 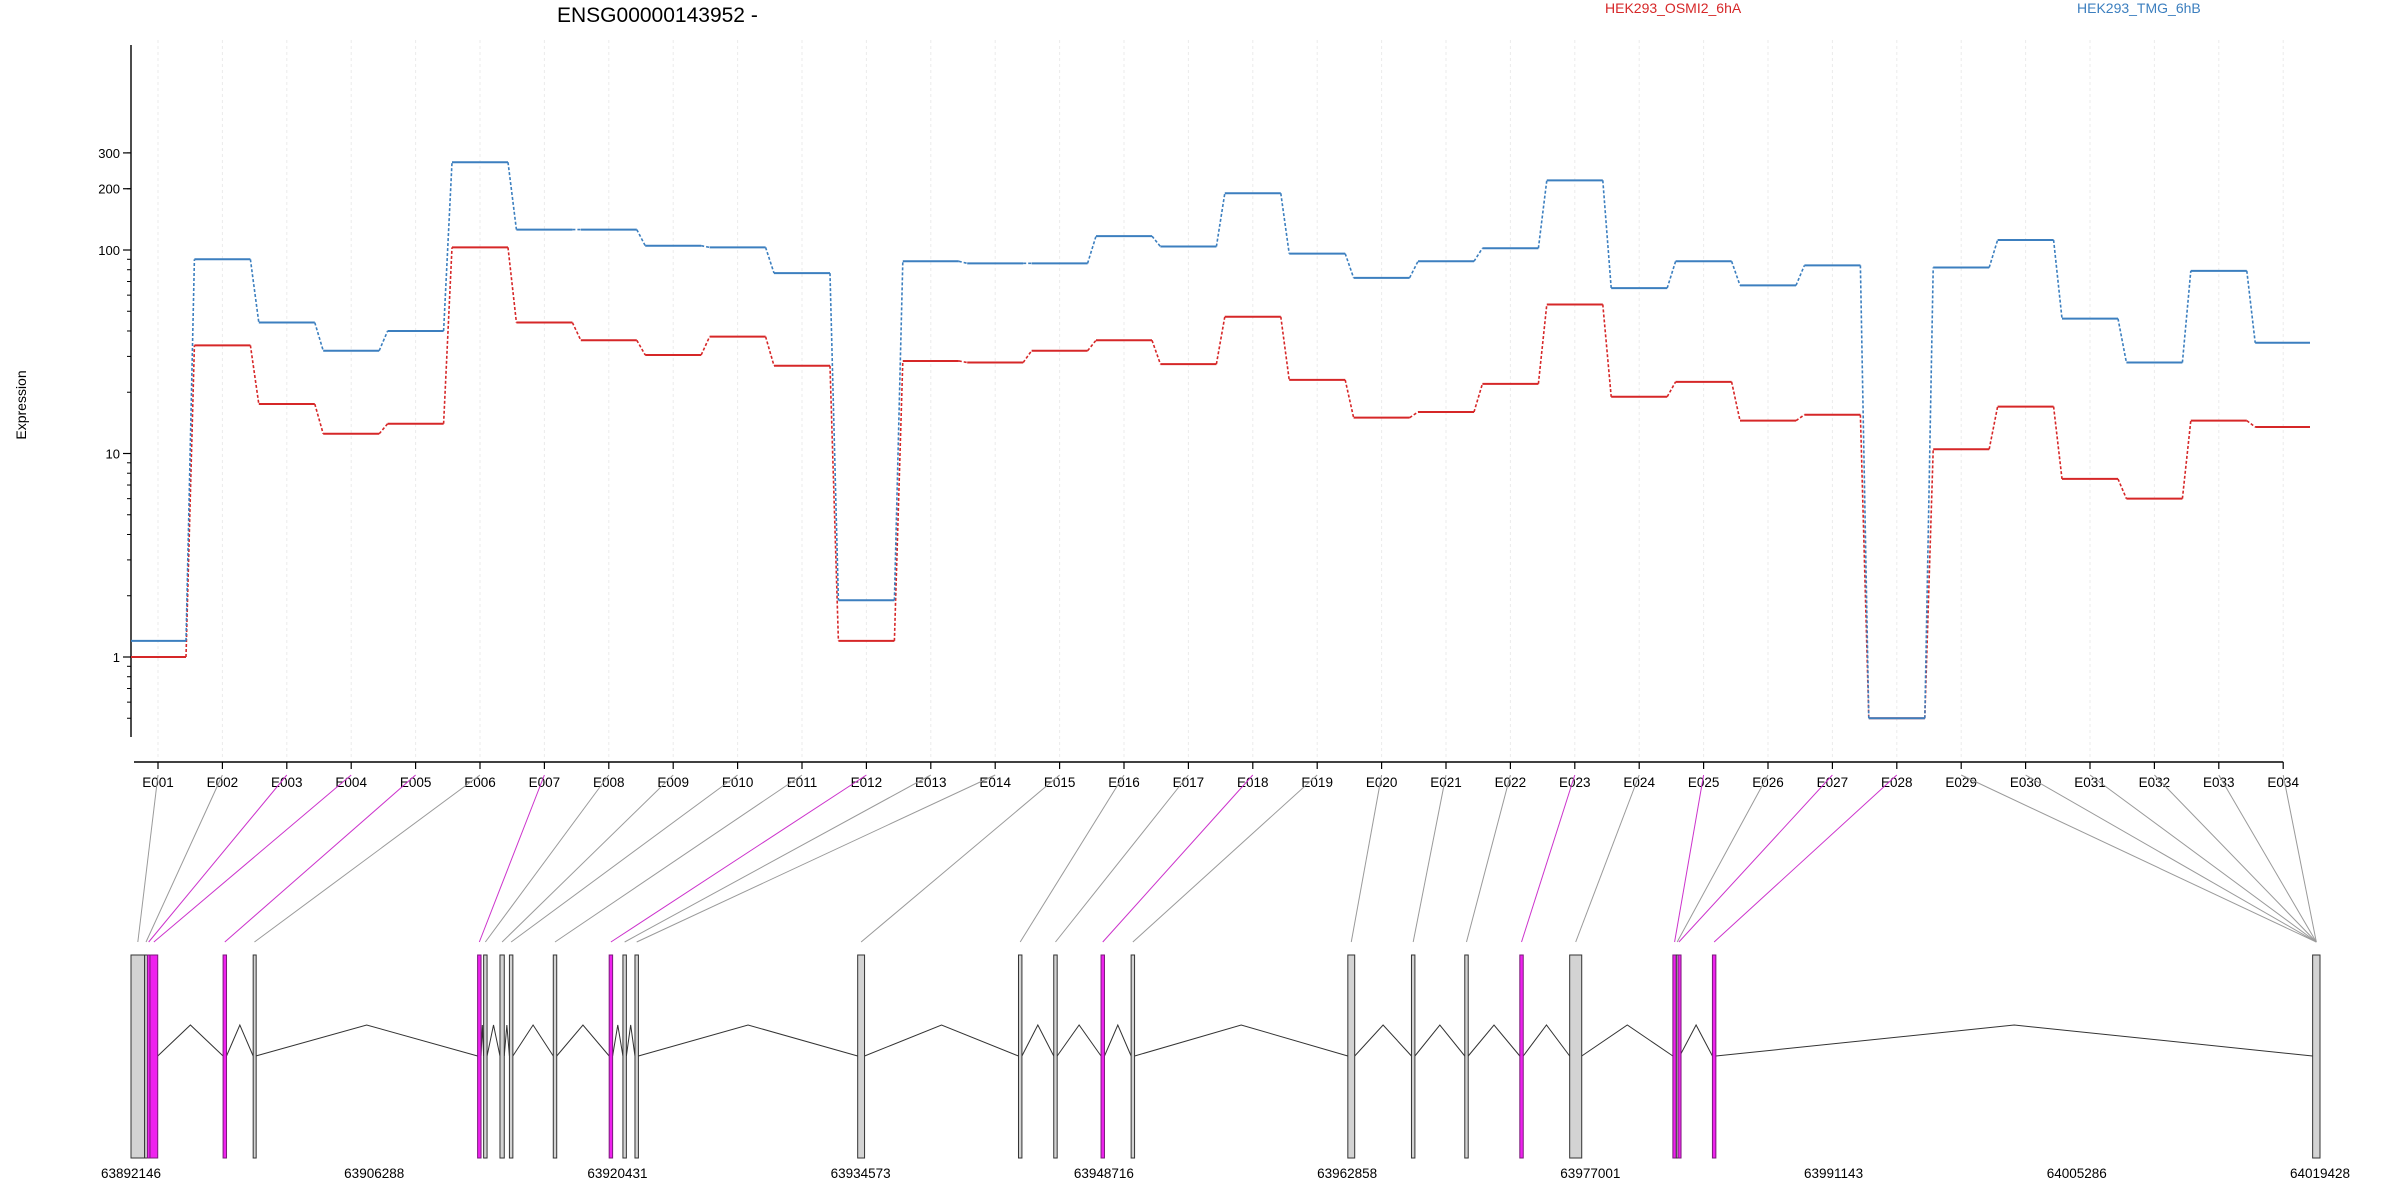 What do you see at coordinates (416, 782) in the screenshot?
I see `x-tick-label-E005: E005` at bounding box center [416, 782].